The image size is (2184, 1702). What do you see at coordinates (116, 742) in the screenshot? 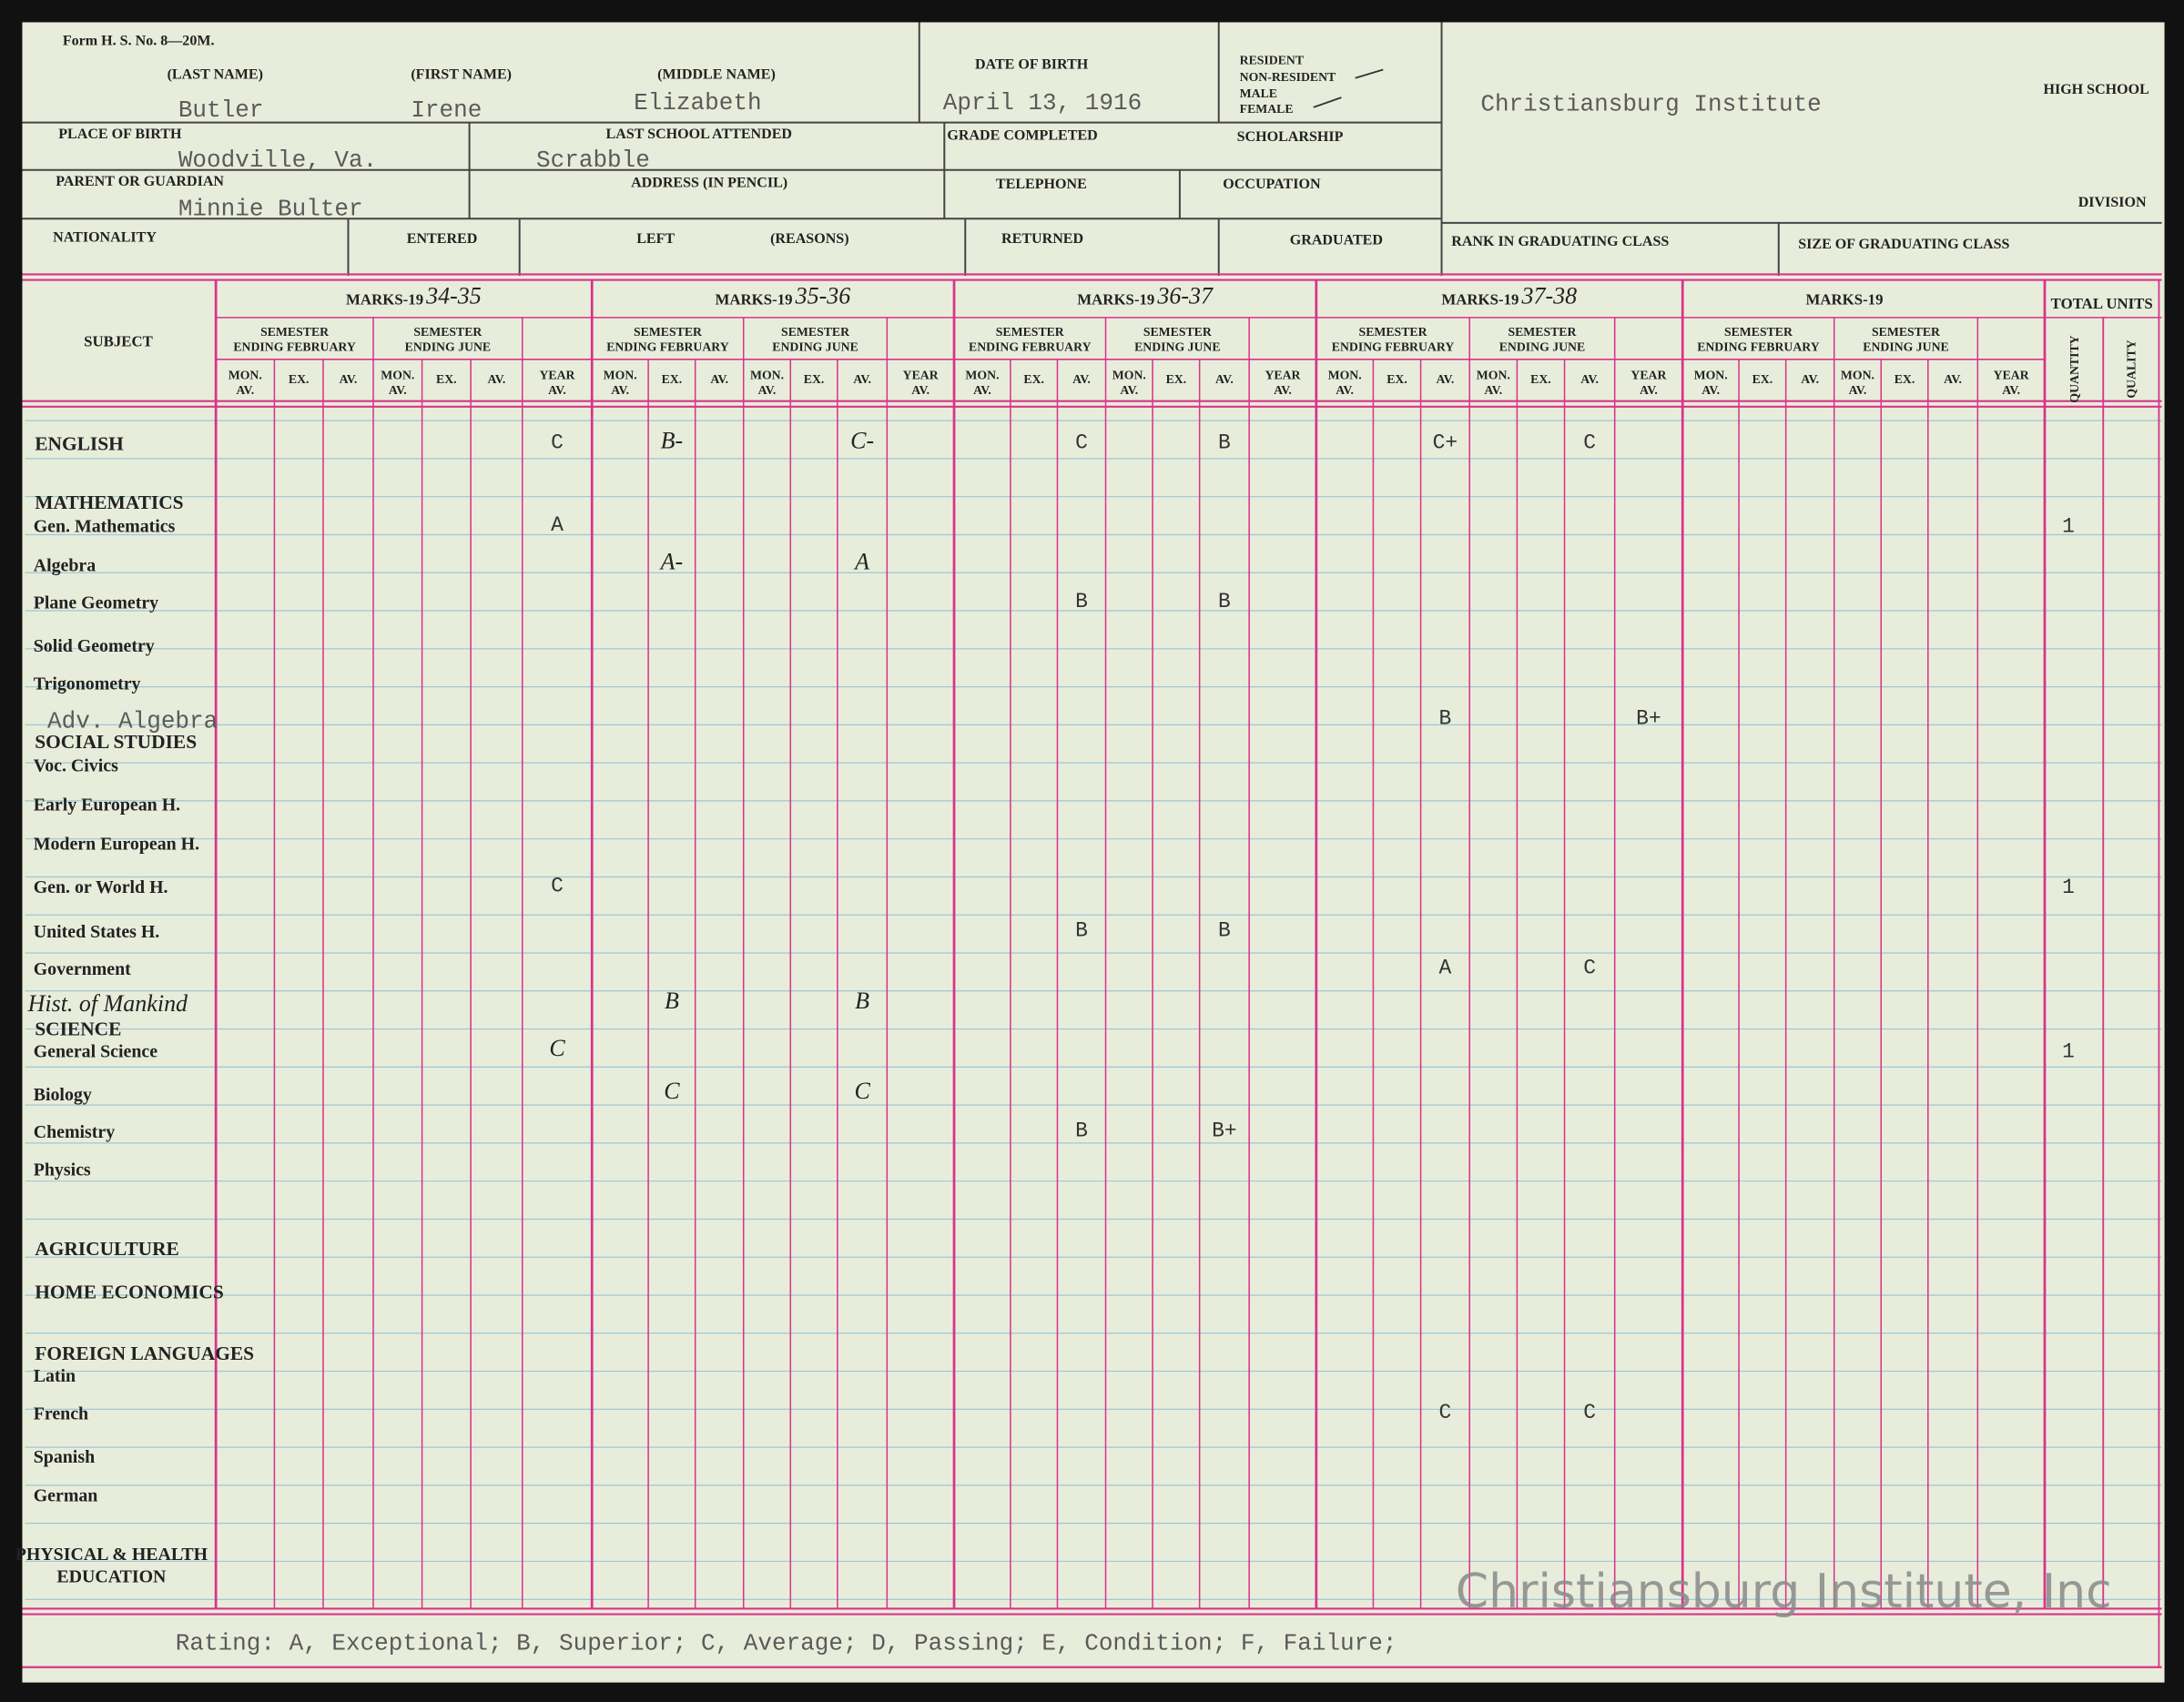
I see `subject-heading: SOCIAL STUDIES` at bounding box center [116, 742].